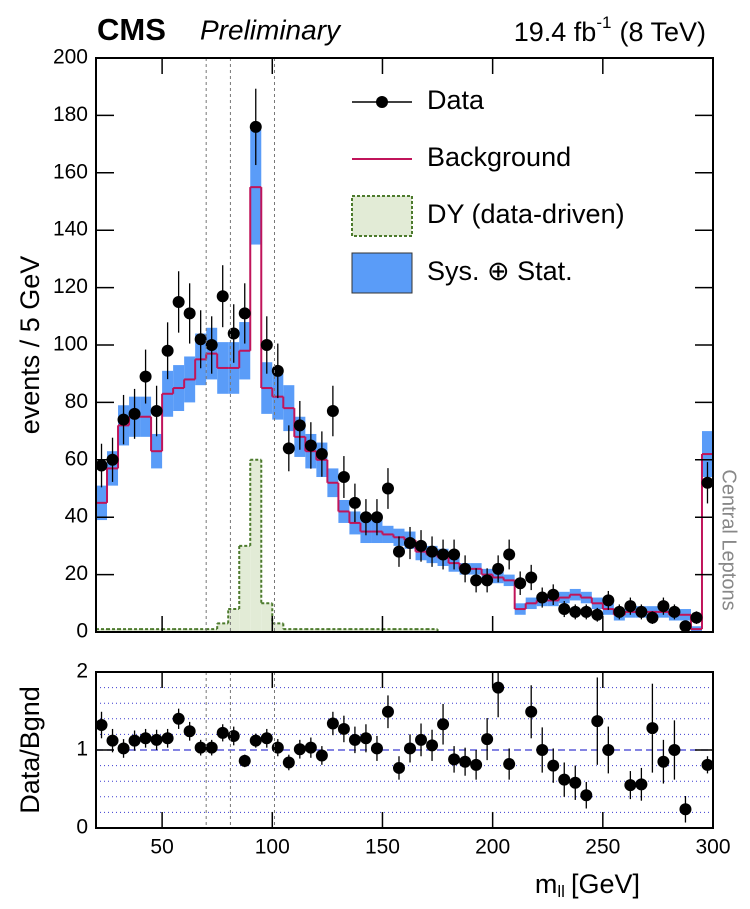 Image resolution: width=750 pixels, height=909 pixels. I want to click on x-label-unit: [GeV], so click(605, 884).